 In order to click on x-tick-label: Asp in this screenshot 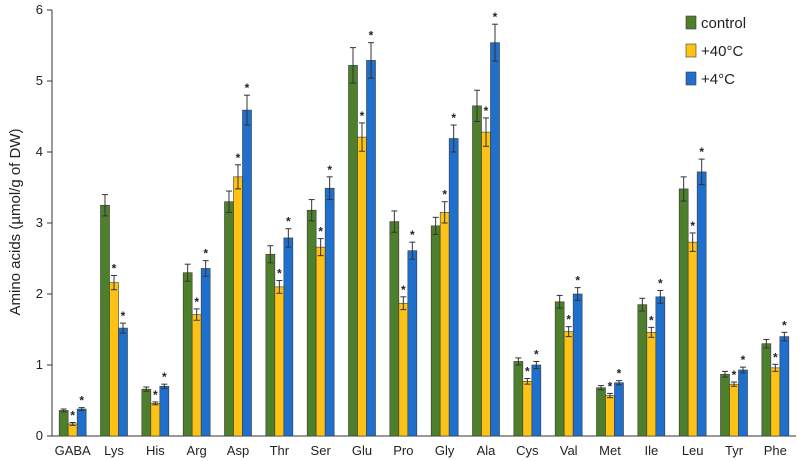, I will do `click(238, 450)`.